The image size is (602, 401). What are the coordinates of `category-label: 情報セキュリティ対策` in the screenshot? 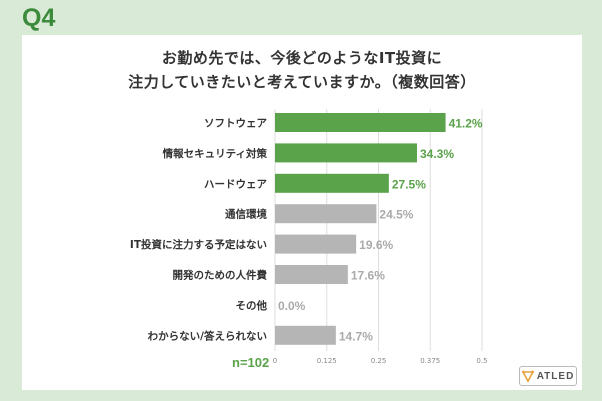 It's located at (215, 153).